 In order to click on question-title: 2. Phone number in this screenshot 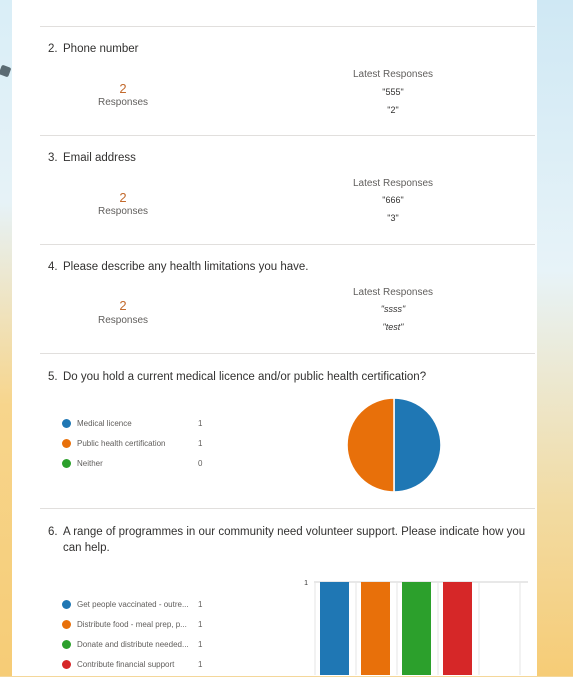, I will do `click(288, 49)`.